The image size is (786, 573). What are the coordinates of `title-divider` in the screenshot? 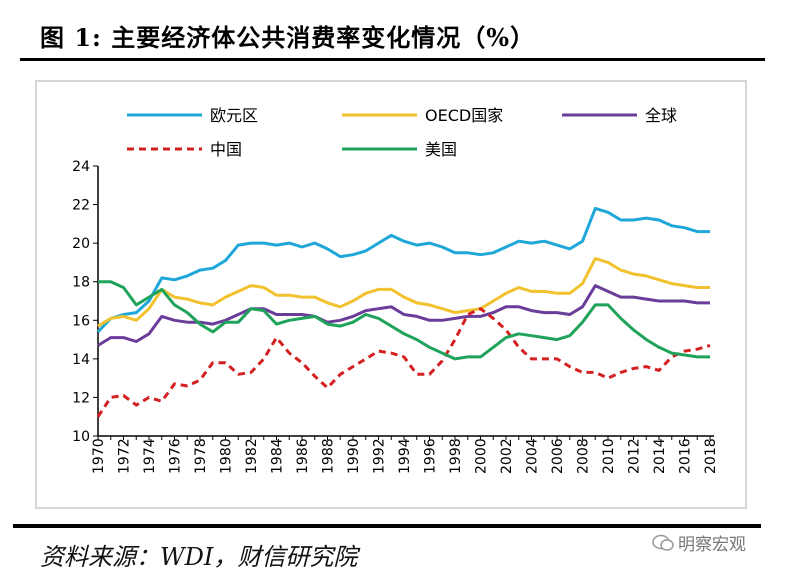 It's located at (392, 59).